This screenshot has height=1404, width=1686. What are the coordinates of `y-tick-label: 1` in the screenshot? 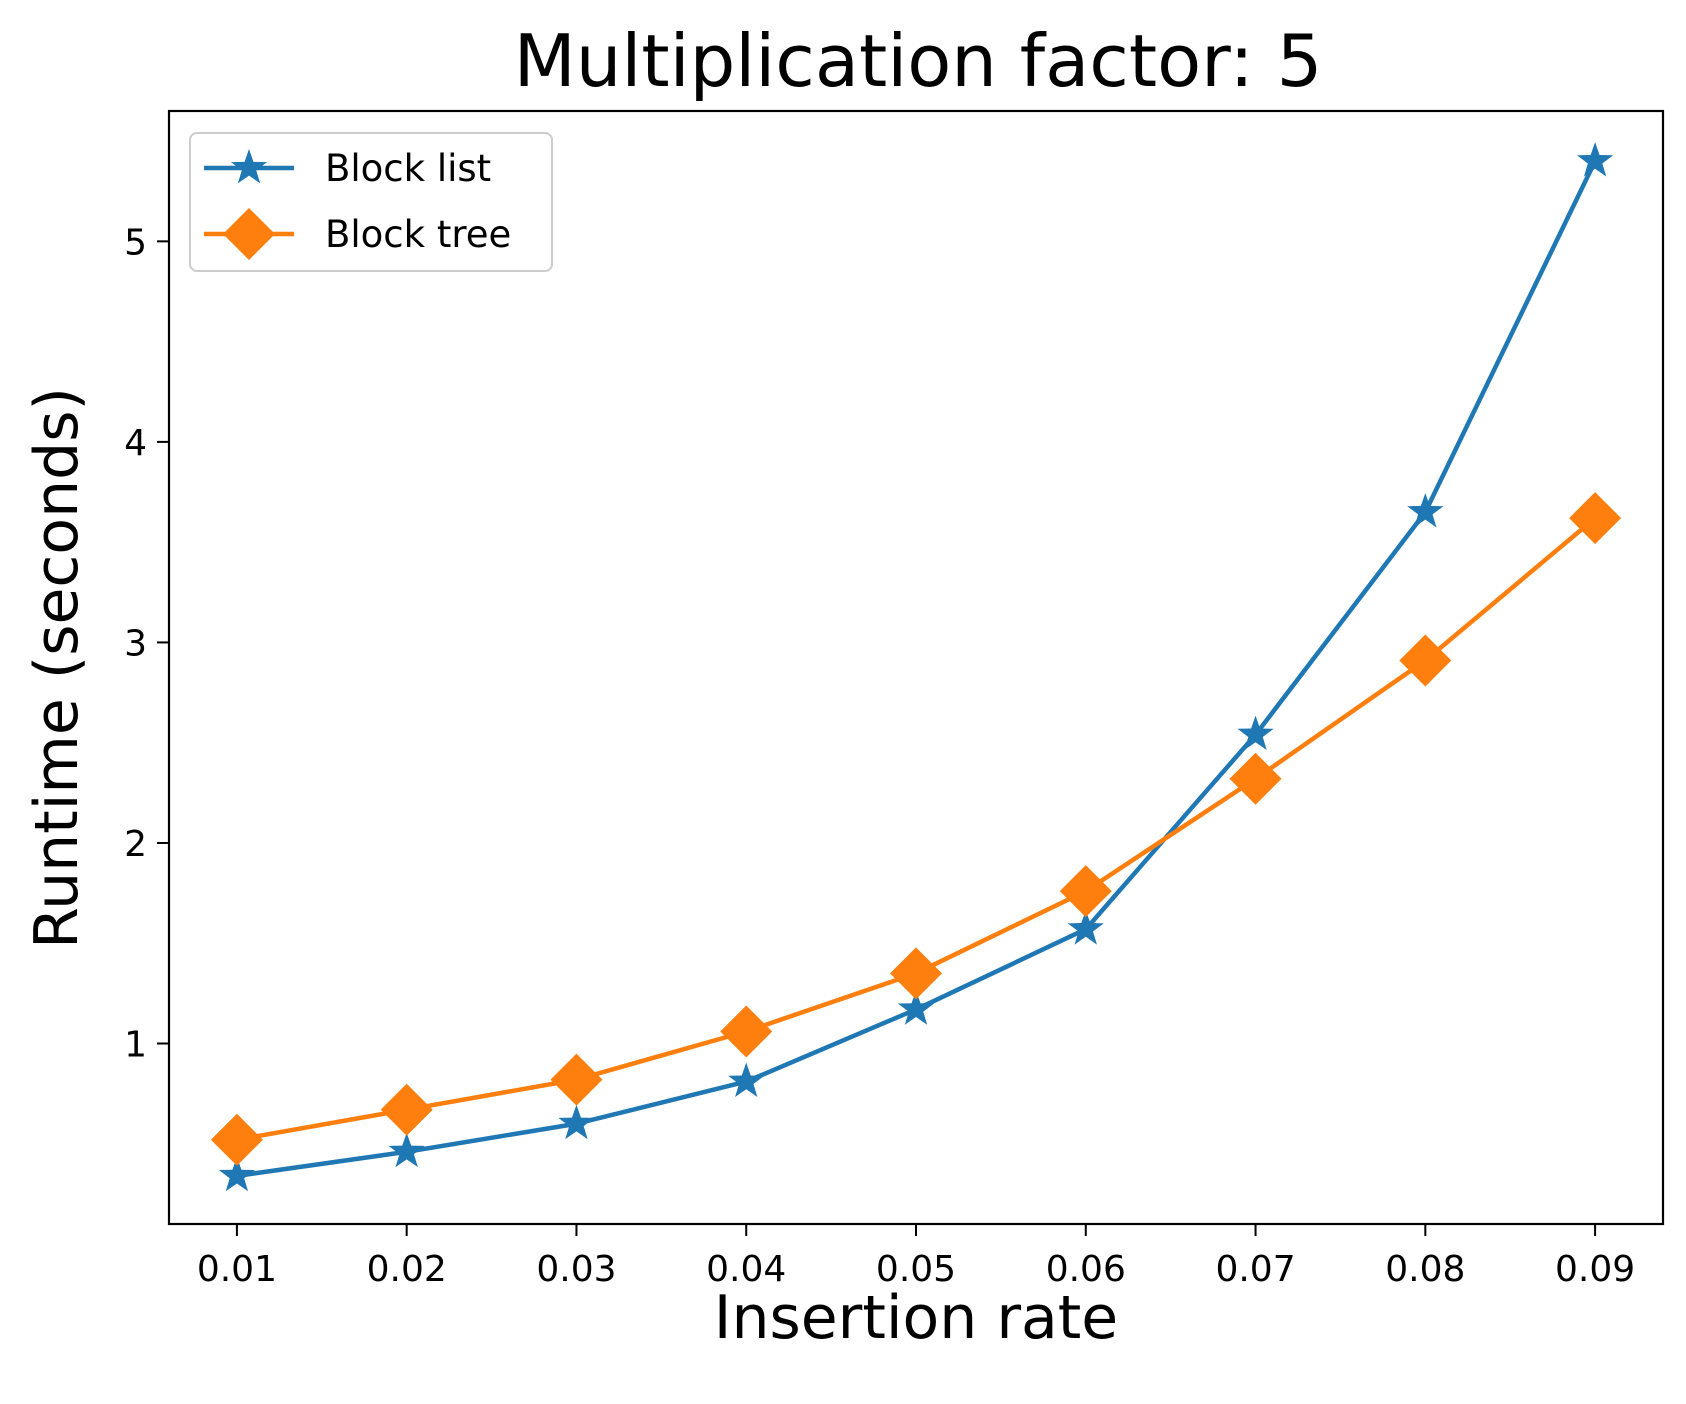 It's located at (135, 1045).